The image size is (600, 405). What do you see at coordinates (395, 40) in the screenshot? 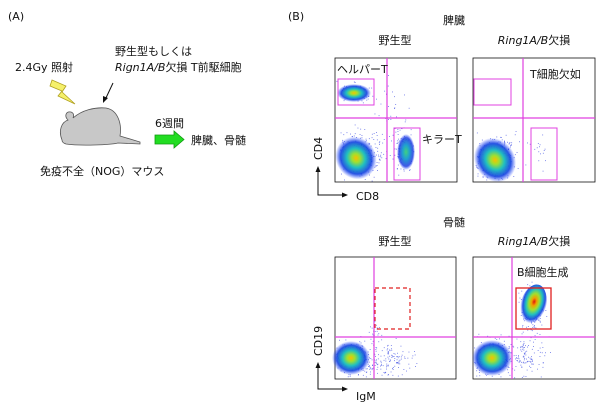
I see `spleen-wt-label: 野生型` at bounding box center [395, 40].